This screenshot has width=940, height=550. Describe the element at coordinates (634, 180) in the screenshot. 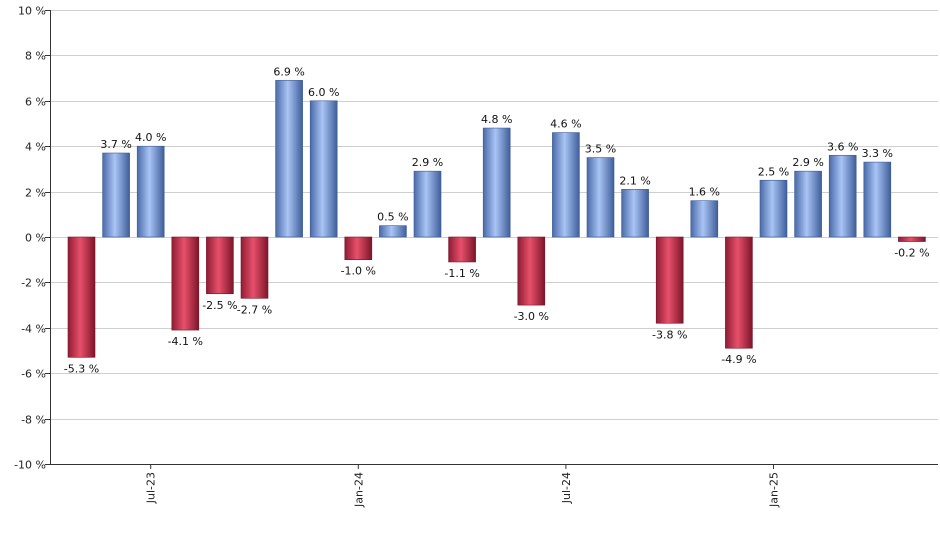

I see `data-label: 2.1 %` at that location.